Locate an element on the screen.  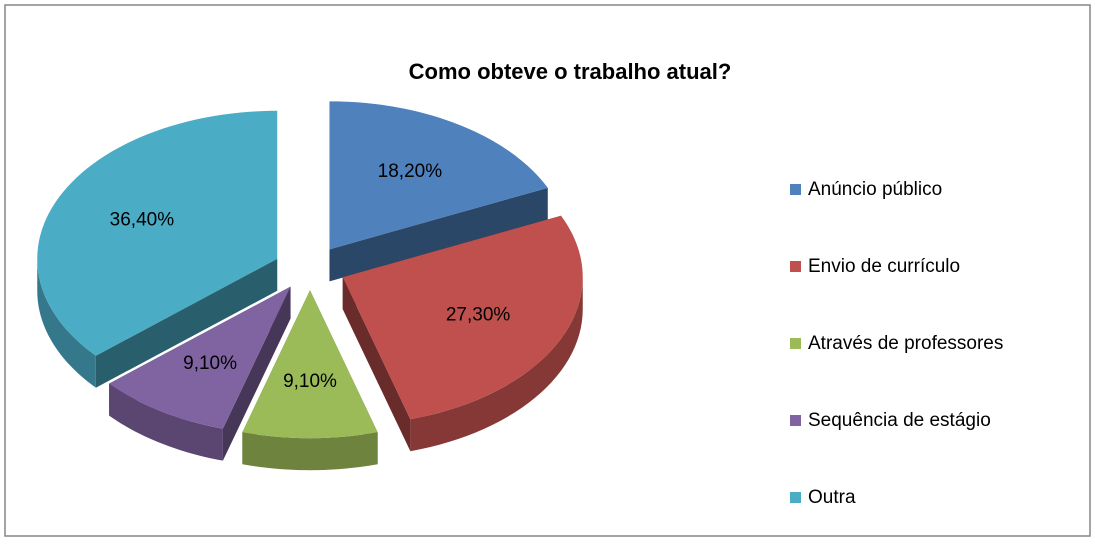
data-label: 18,20% is located at coordinates (410, 171).